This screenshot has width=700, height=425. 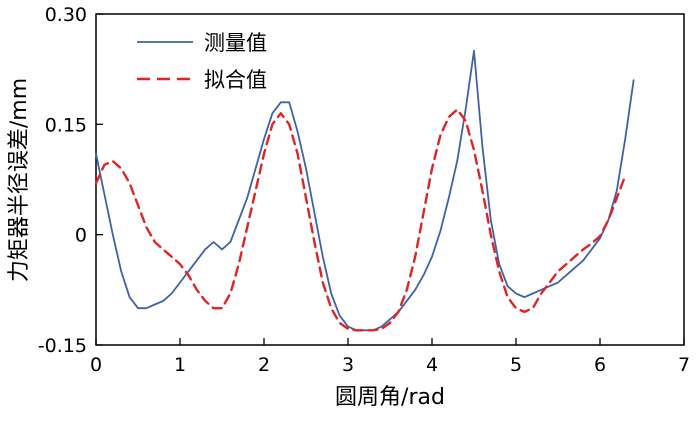 What do you see at coordinates (516, 365) in the screenshot?
I see `x-tick-label: 5` at bounding box center [516, 365].